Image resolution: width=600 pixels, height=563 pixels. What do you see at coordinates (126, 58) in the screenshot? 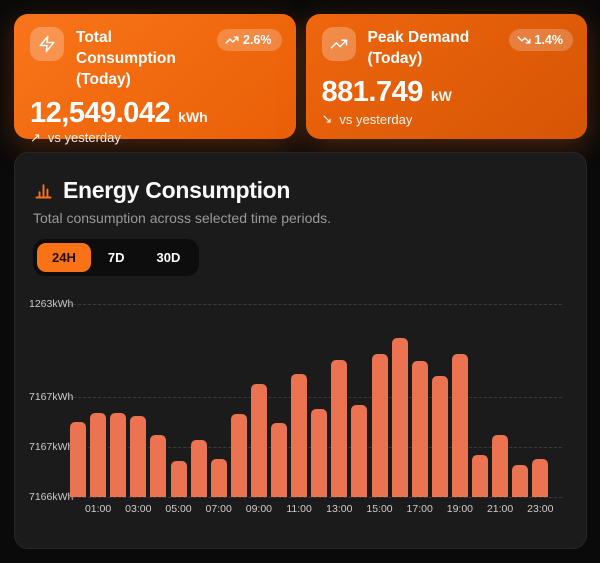
I see `card-title: Total Consumption (Today)` at bounding box center [126, 58].